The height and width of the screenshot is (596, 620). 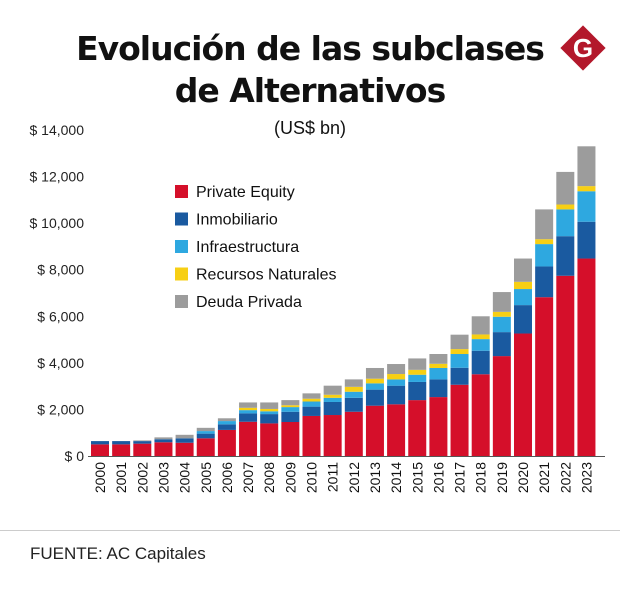 I want to click on x-tick-label: 2003, so click(x=163, y=477).